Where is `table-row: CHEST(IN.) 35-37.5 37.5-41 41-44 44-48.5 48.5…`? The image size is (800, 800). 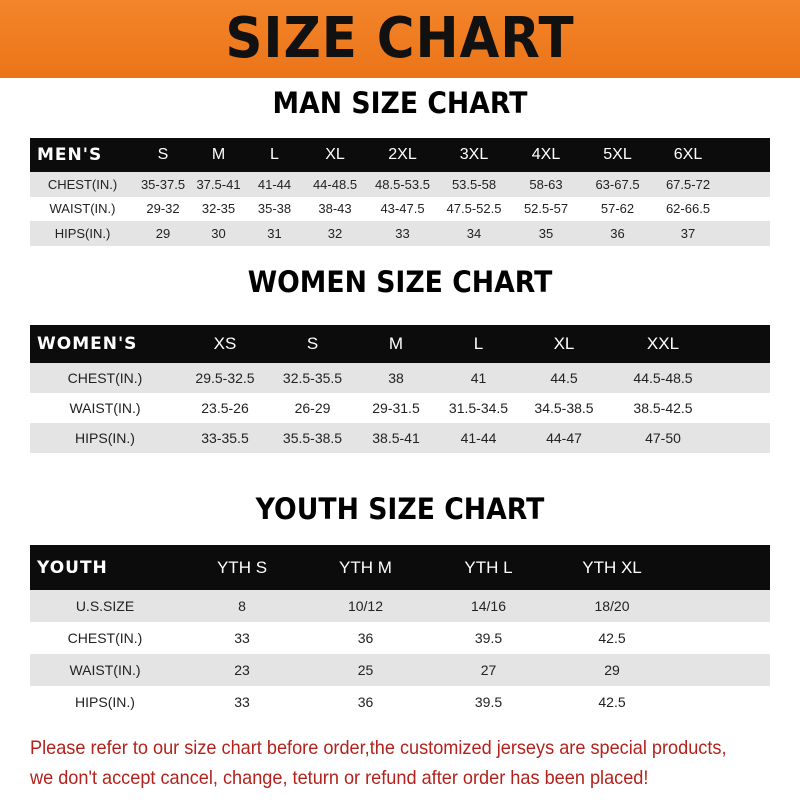 table-row: CHEST(IN.) 35-37.5 37.5-41 41-44 44-48.5 48.5… is located at coordinates (400, 184).